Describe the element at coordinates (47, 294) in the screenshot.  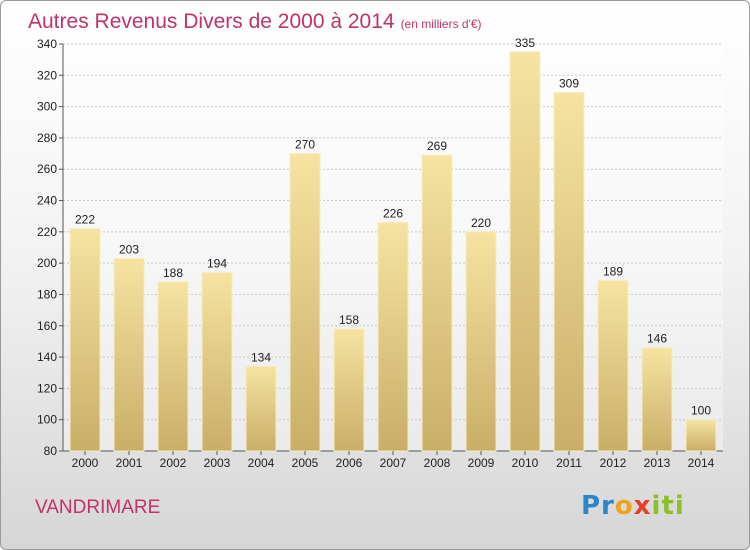
I see `y-tick-label: 180` at that location.